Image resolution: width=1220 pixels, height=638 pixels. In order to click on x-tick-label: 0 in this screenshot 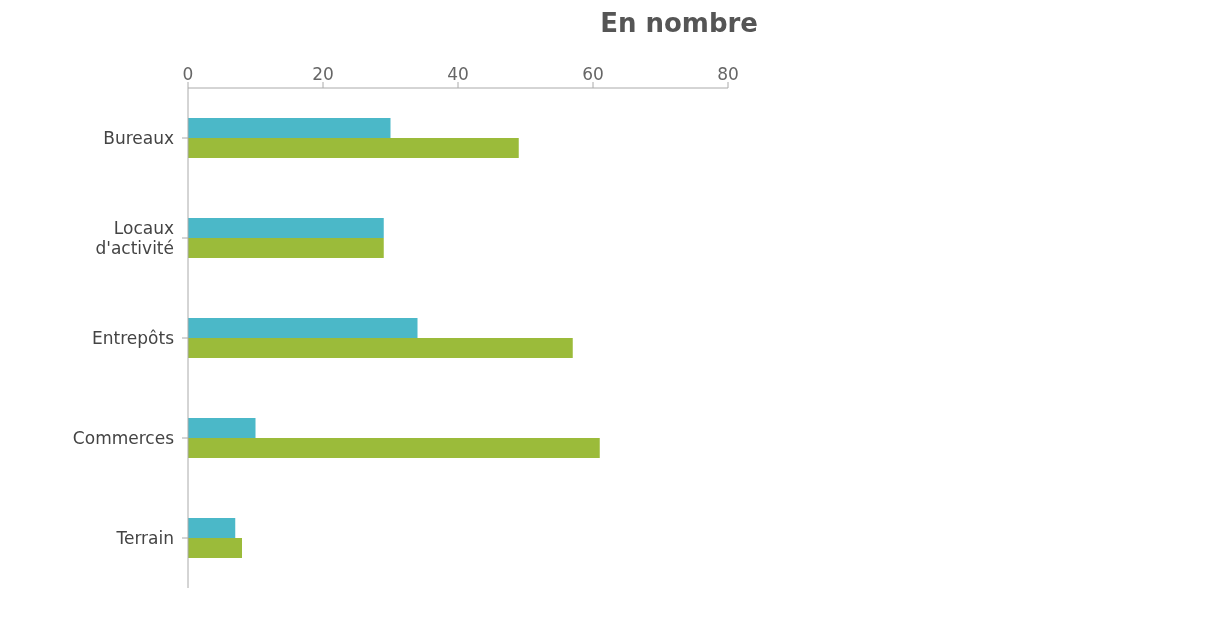, I will do `click(188, 74)`.